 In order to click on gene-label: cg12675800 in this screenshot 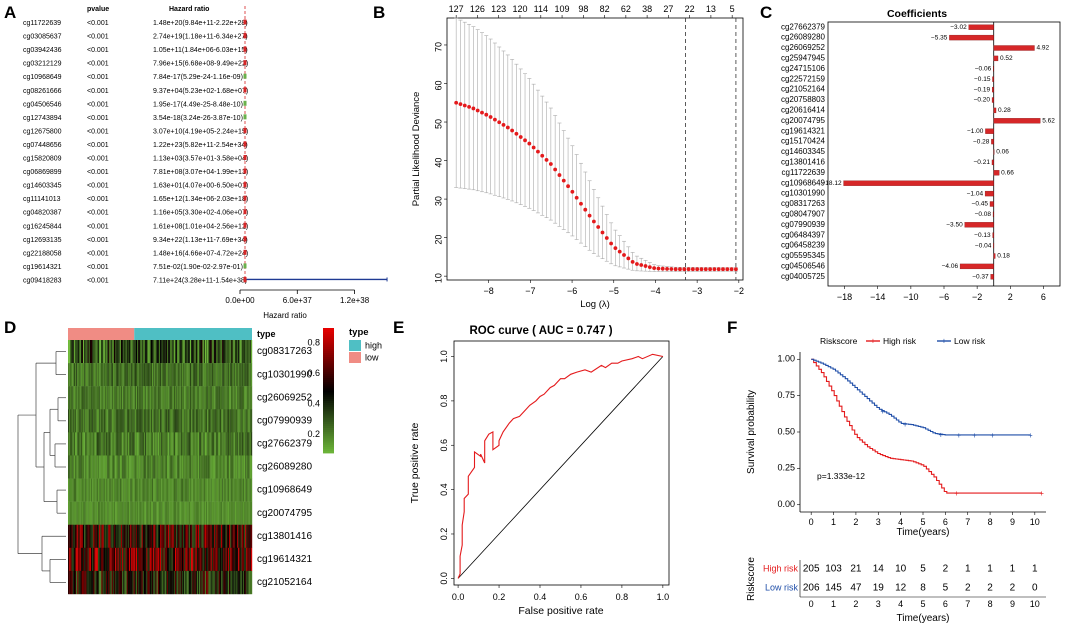, I will do `click(42, 131)`.